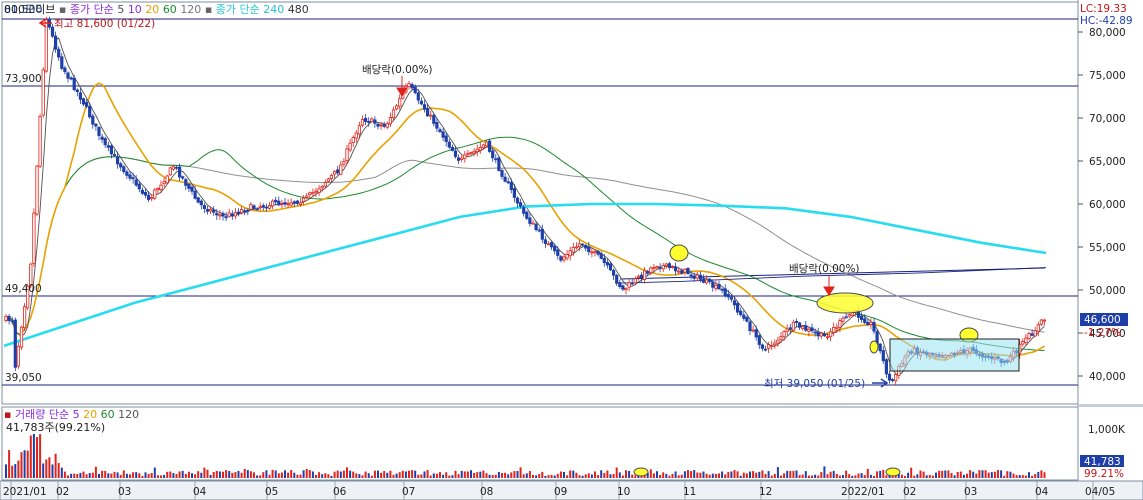 This screenshot has width=1143, height=500. Describe the element at coordinates (1110, 405) in the screenshot. I see `splitter` at that location.